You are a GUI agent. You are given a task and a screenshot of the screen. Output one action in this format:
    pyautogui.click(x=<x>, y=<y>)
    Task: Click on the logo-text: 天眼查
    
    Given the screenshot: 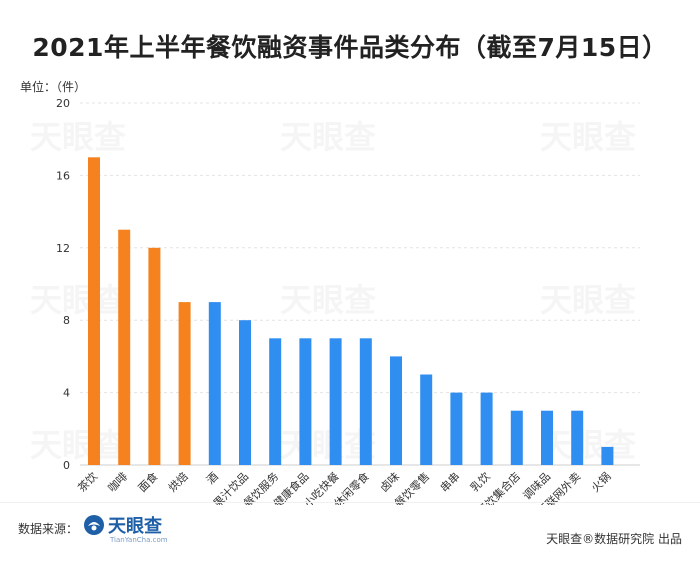 What is the action you would take?
    pyautogui.click(x=135, y=526)
    